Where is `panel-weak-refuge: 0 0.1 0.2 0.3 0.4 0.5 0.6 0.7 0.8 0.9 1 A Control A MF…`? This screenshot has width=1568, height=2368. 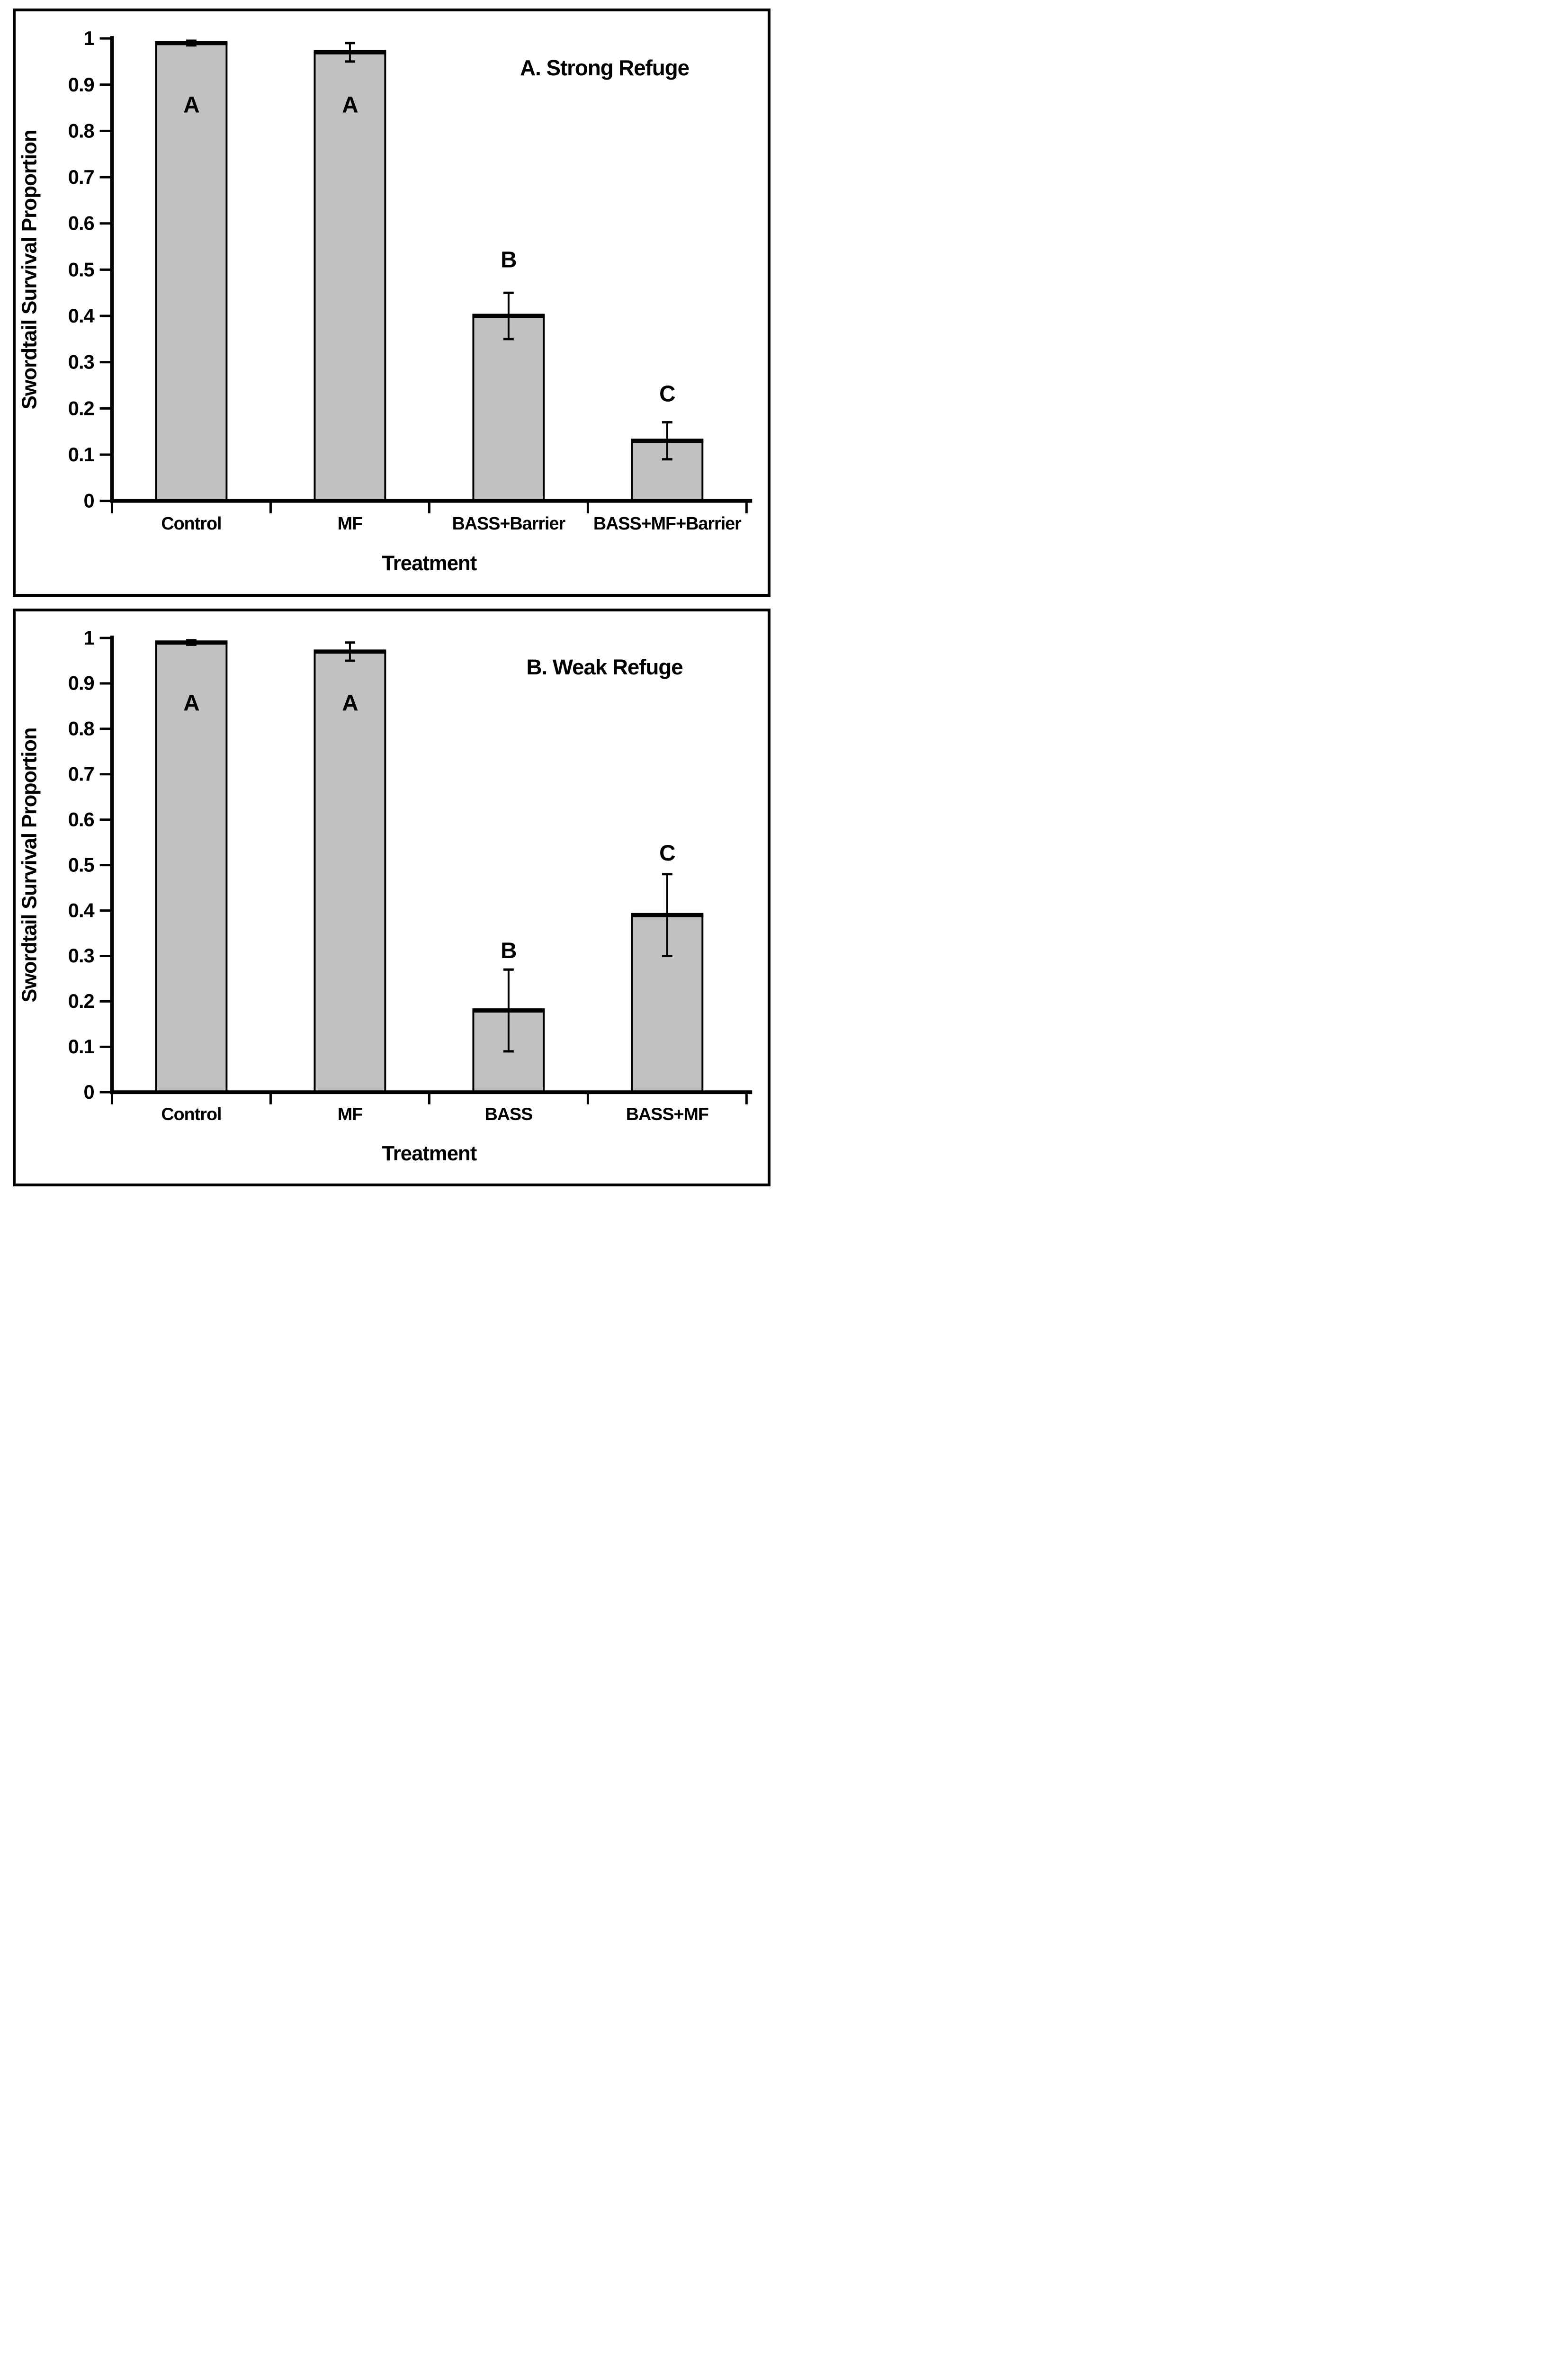
panel-weak-refuge: 0 0.1 0.2 0.3 0.4 0.5 0.6 0.7 0.8 0.9 1 A Control A MF… is located at coordinates (392, 897).